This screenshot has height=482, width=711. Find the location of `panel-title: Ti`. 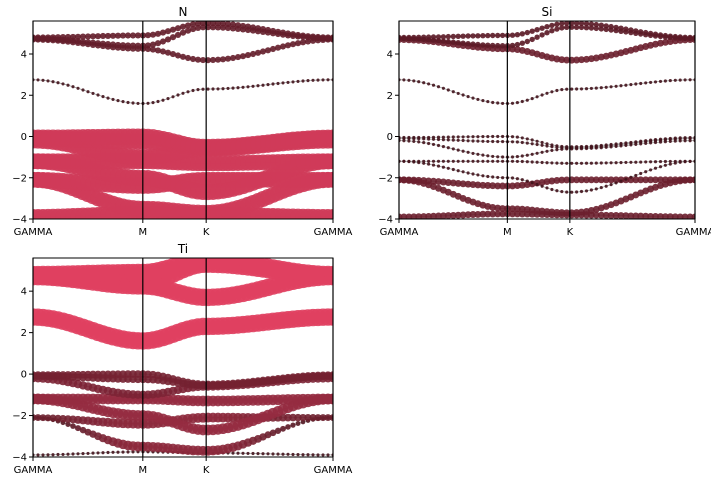

panel-title: Ti is located at coordinates (182, 249).